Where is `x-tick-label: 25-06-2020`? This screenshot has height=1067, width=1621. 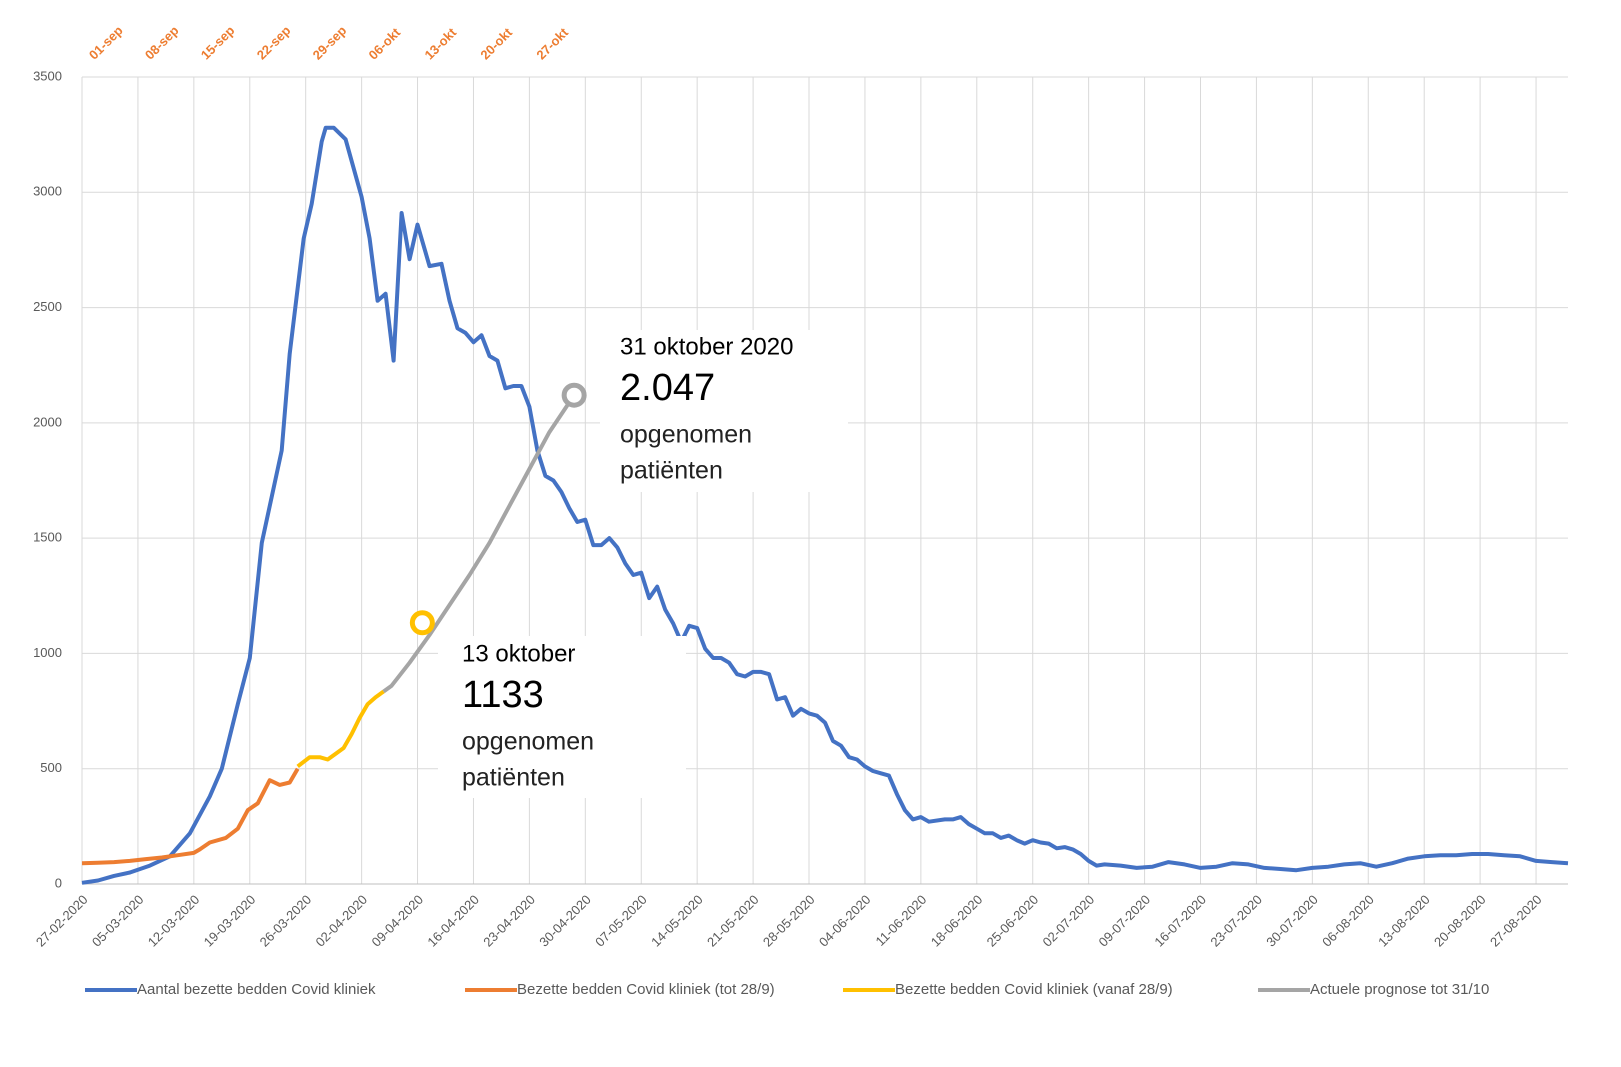
x-tick-label: 25-06-2020 is located at coordinates (1013, 921).